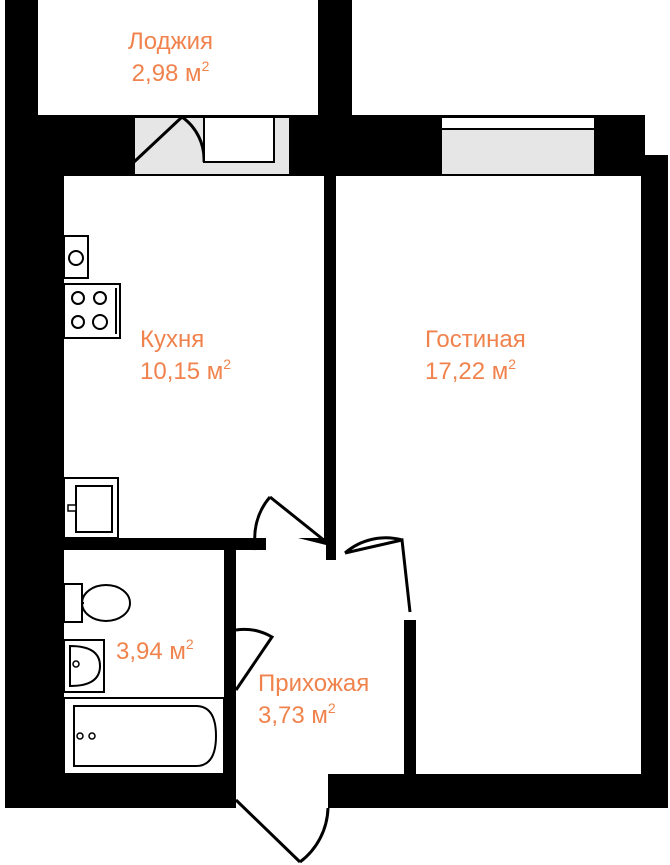 The image size is (670, 865). I want to click on sink-icon, so click(91, 508).